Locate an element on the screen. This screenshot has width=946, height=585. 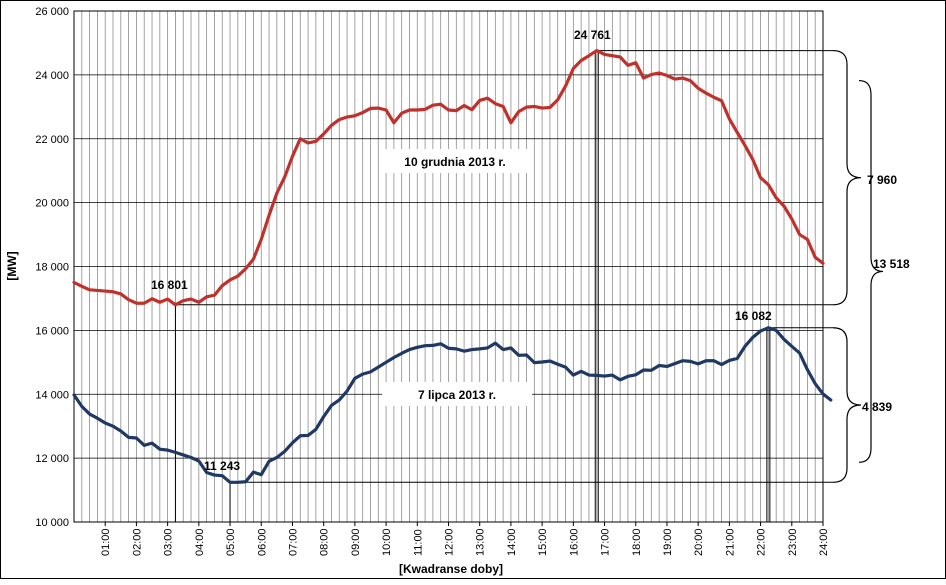
x-tick-label: 24:00 is located at coordinates (824, 542).